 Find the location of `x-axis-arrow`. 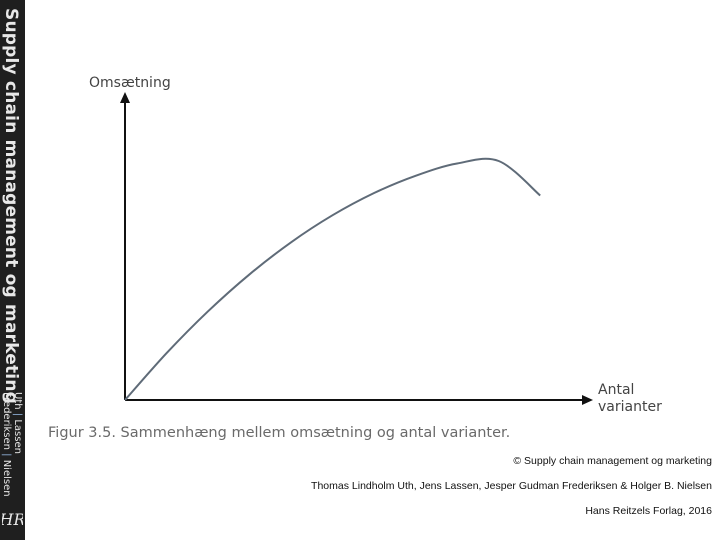

x-axis-arrow is located at coordinates (587, 400).